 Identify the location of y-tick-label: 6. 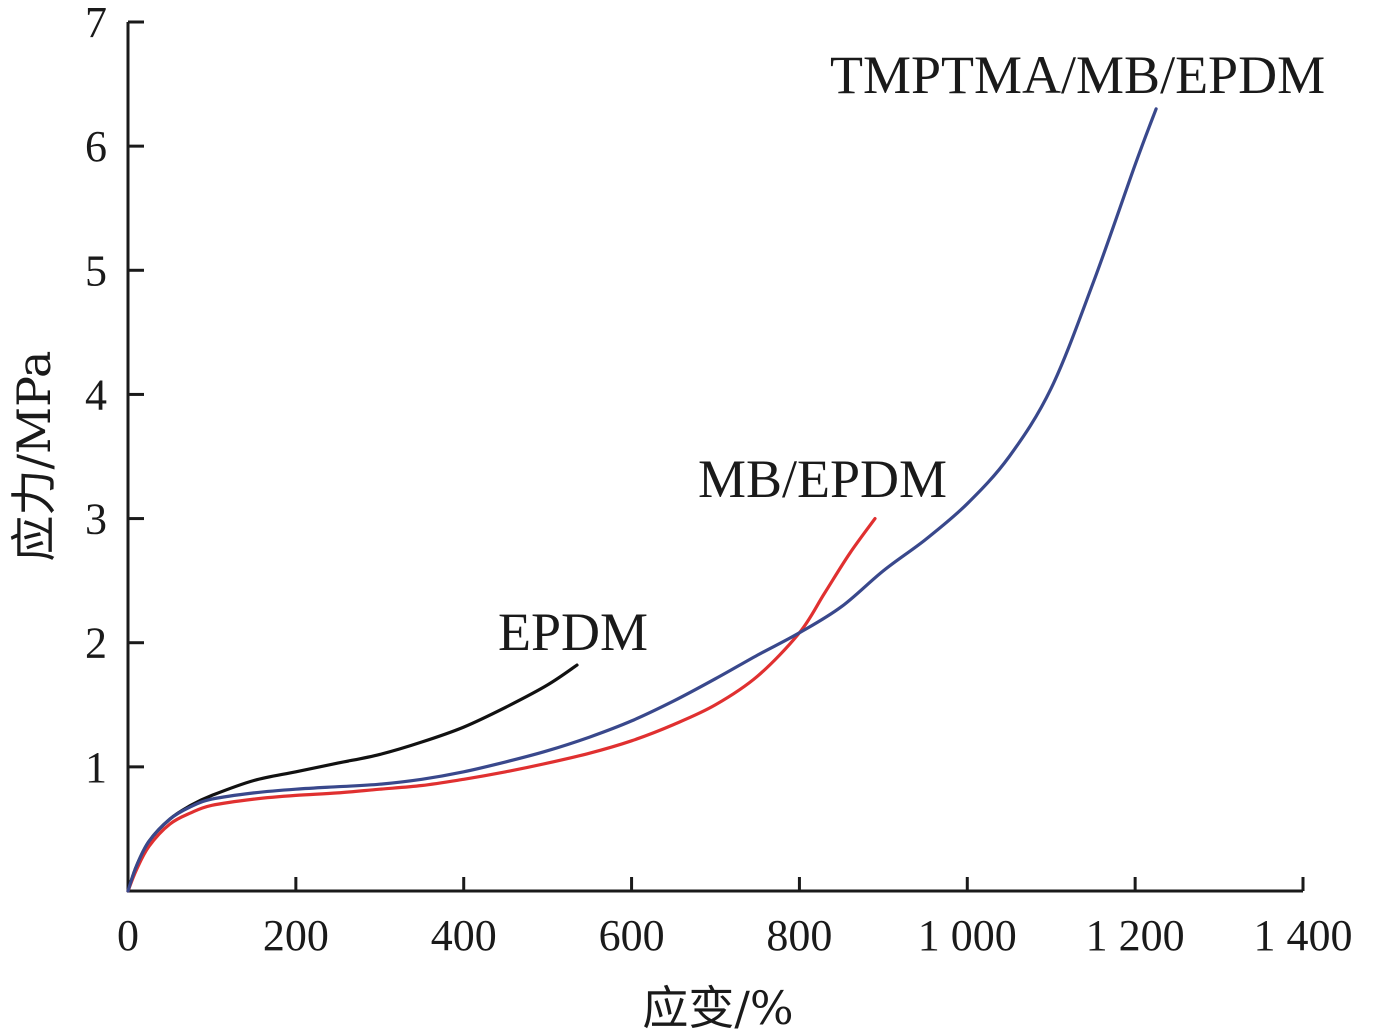
(96, 146).